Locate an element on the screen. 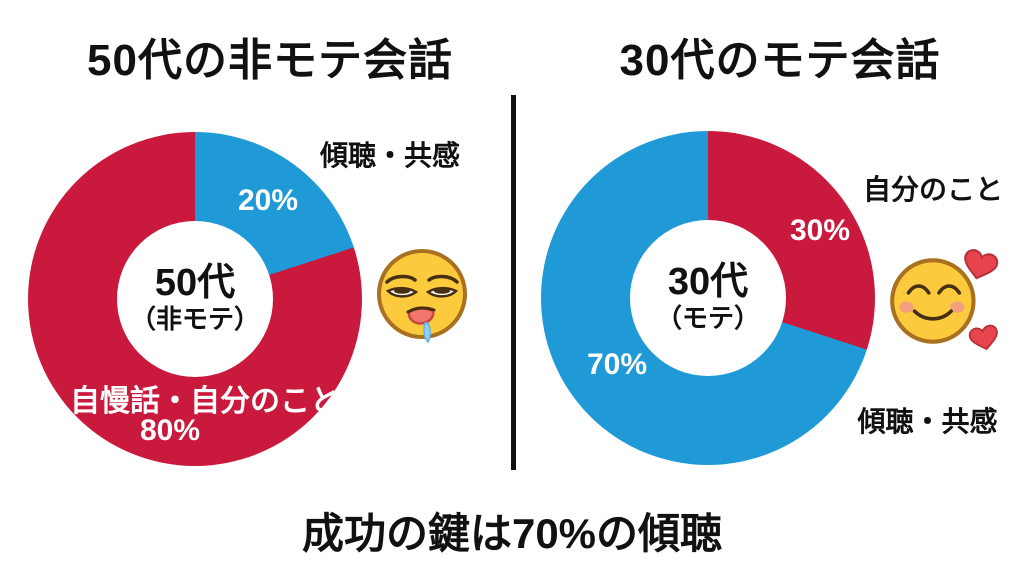  right-chart-title: 30代のモテ会話 is located at coordinates (780, 60).